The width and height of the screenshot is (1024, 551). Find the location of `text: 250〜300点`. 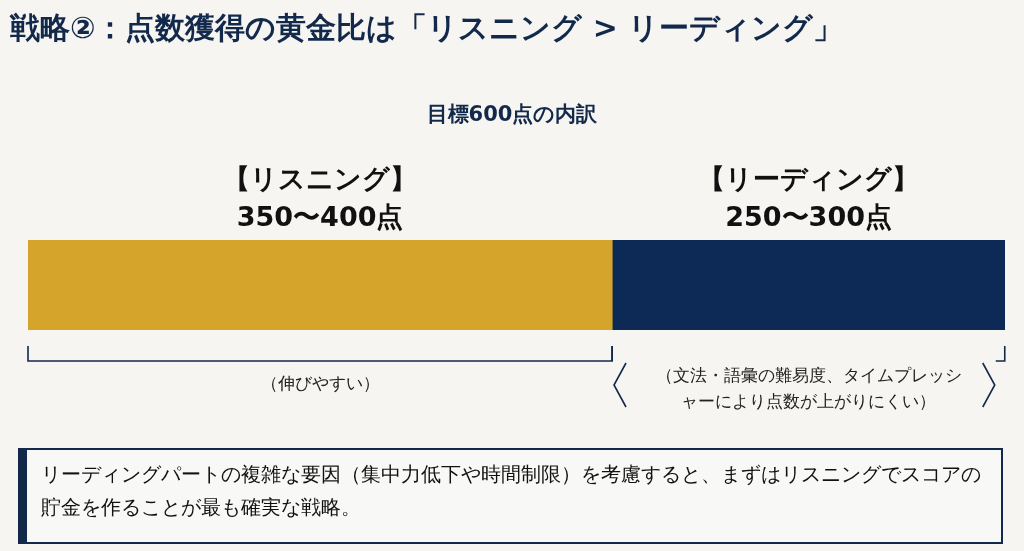

text: 250〜300点 is located at coordinates (808, 216).